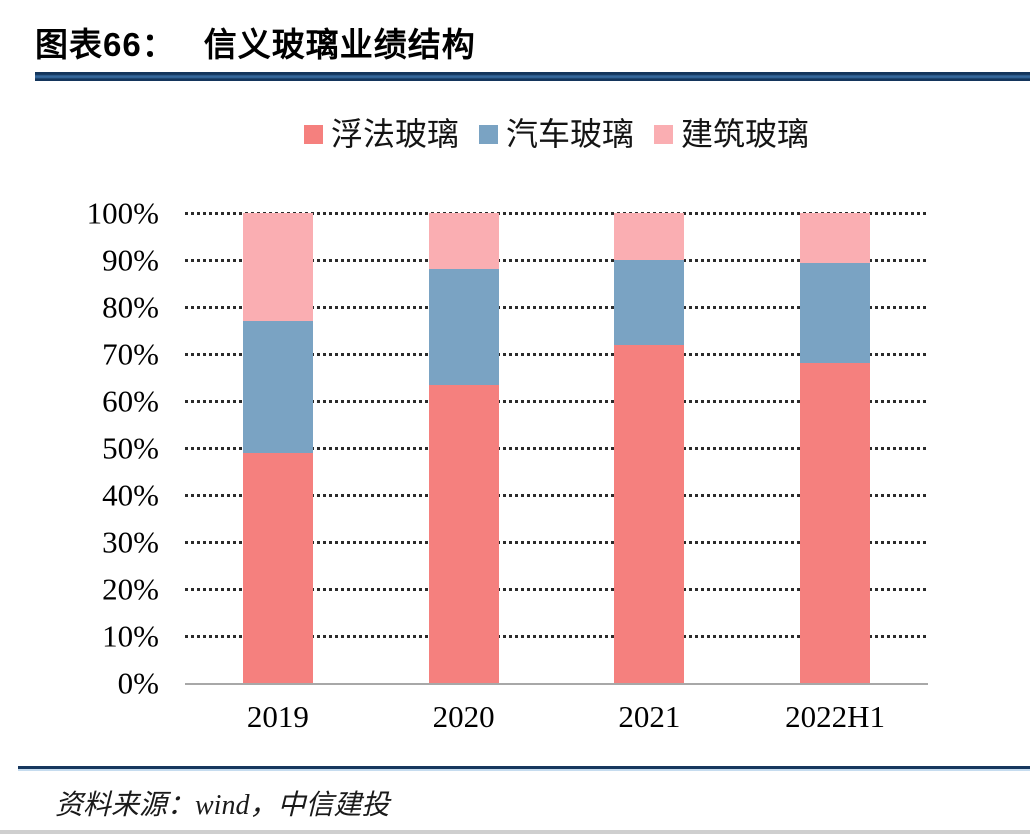 The image size is (1030, 834). I want to click on x-tick-label: 2022H1, so click(835, 716).